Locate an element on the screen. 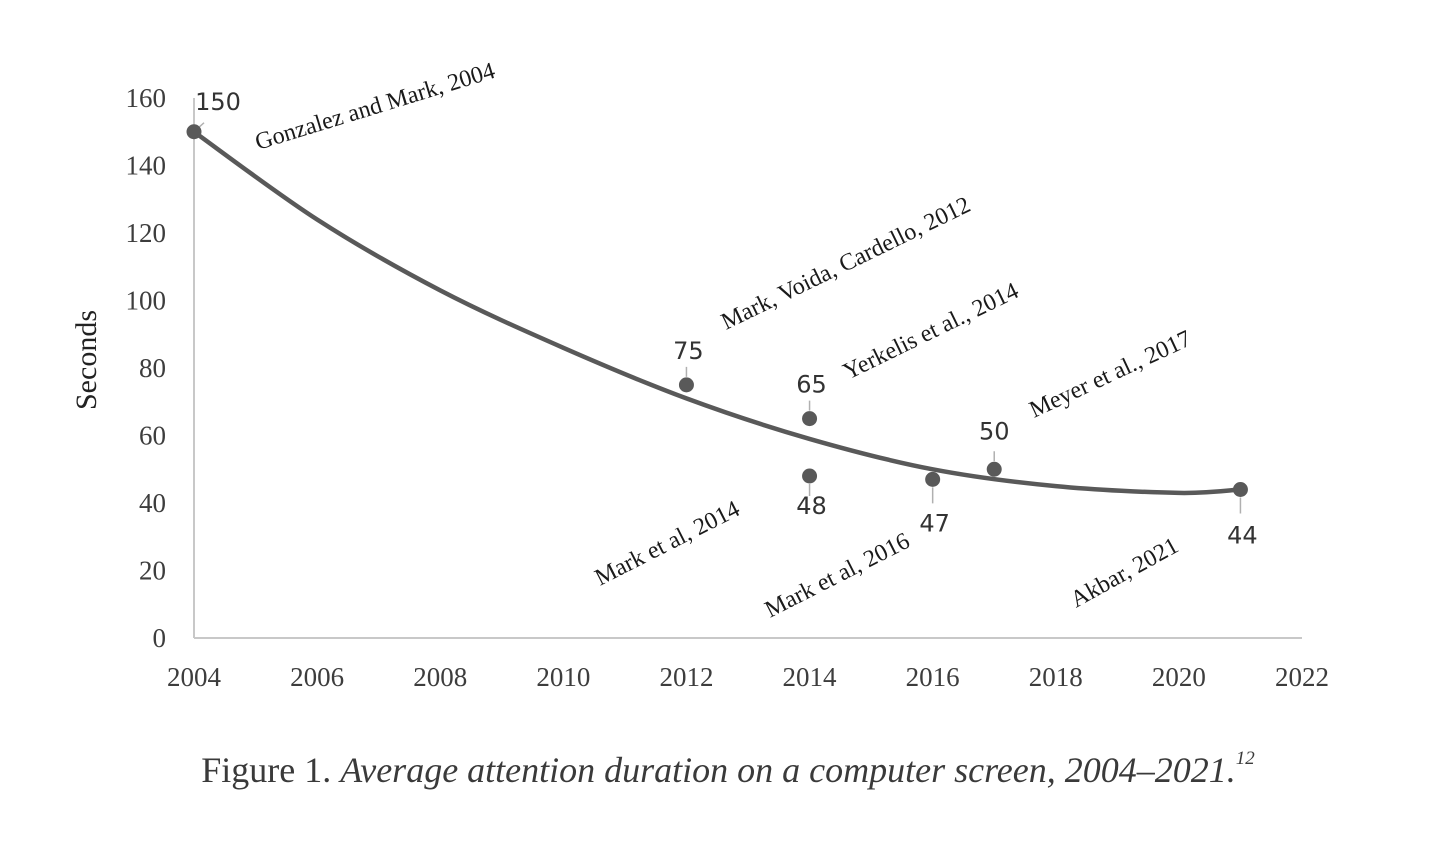 The height and width of the screenshot is (862, 1456). y-axis-ticks: 0 20 40 60 80 100 120 140 160 is located at coordinates (146, 368).